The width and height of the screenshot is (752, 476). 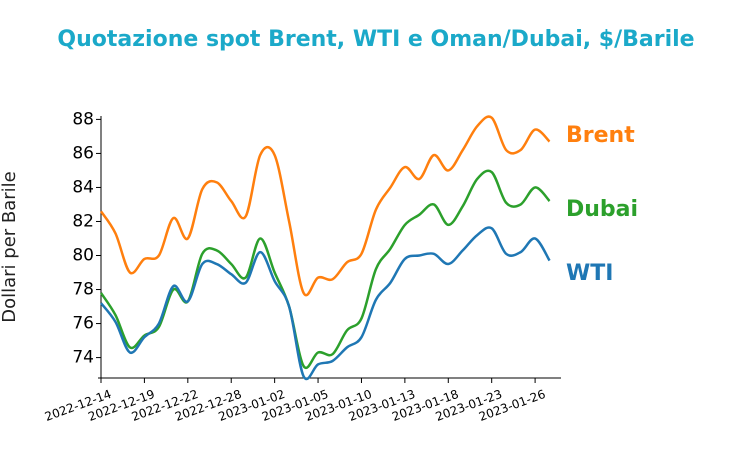 What do you see at coordinates (83, 187) in the screenshot?
I see `y-tick-label: 84` at bounding box center [83, 187].